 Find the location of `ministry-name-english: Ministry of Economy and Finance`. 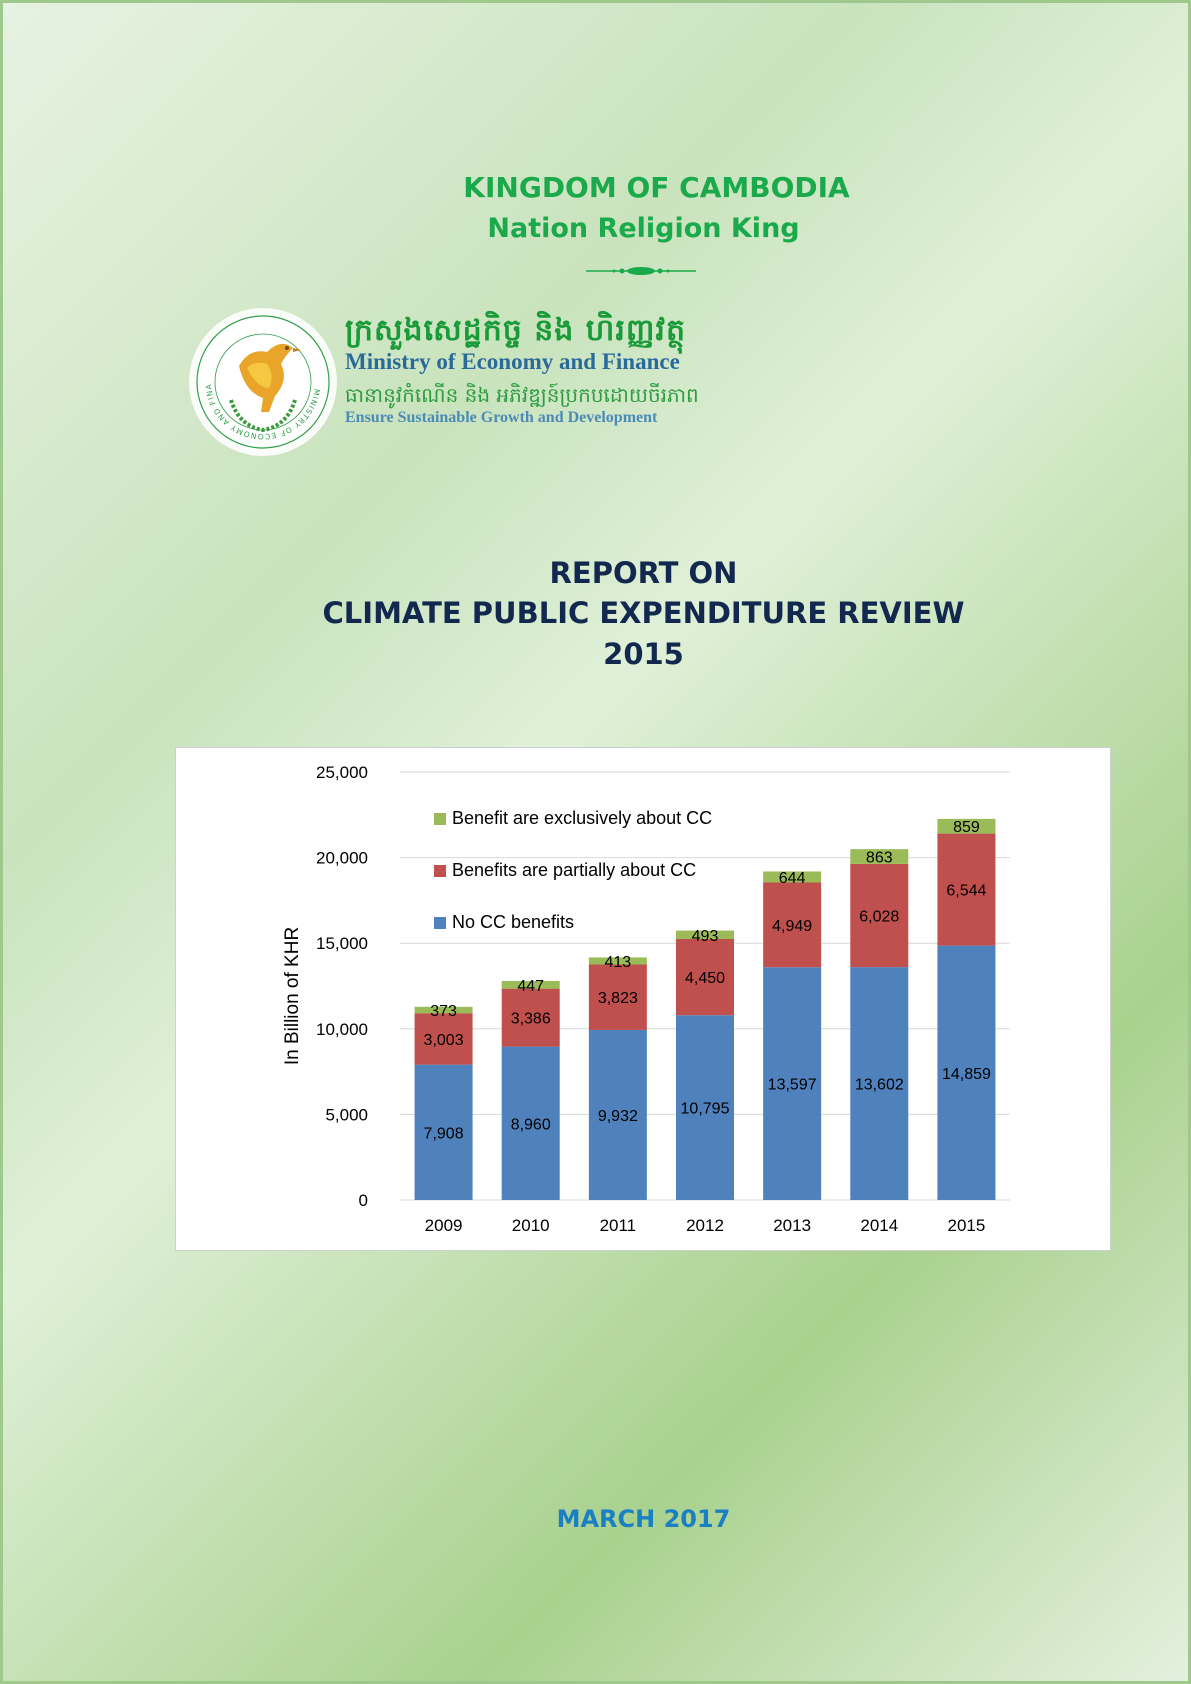

ministry-name-english: Ministry of Economy and Finance is located at coordinates (512, 361).